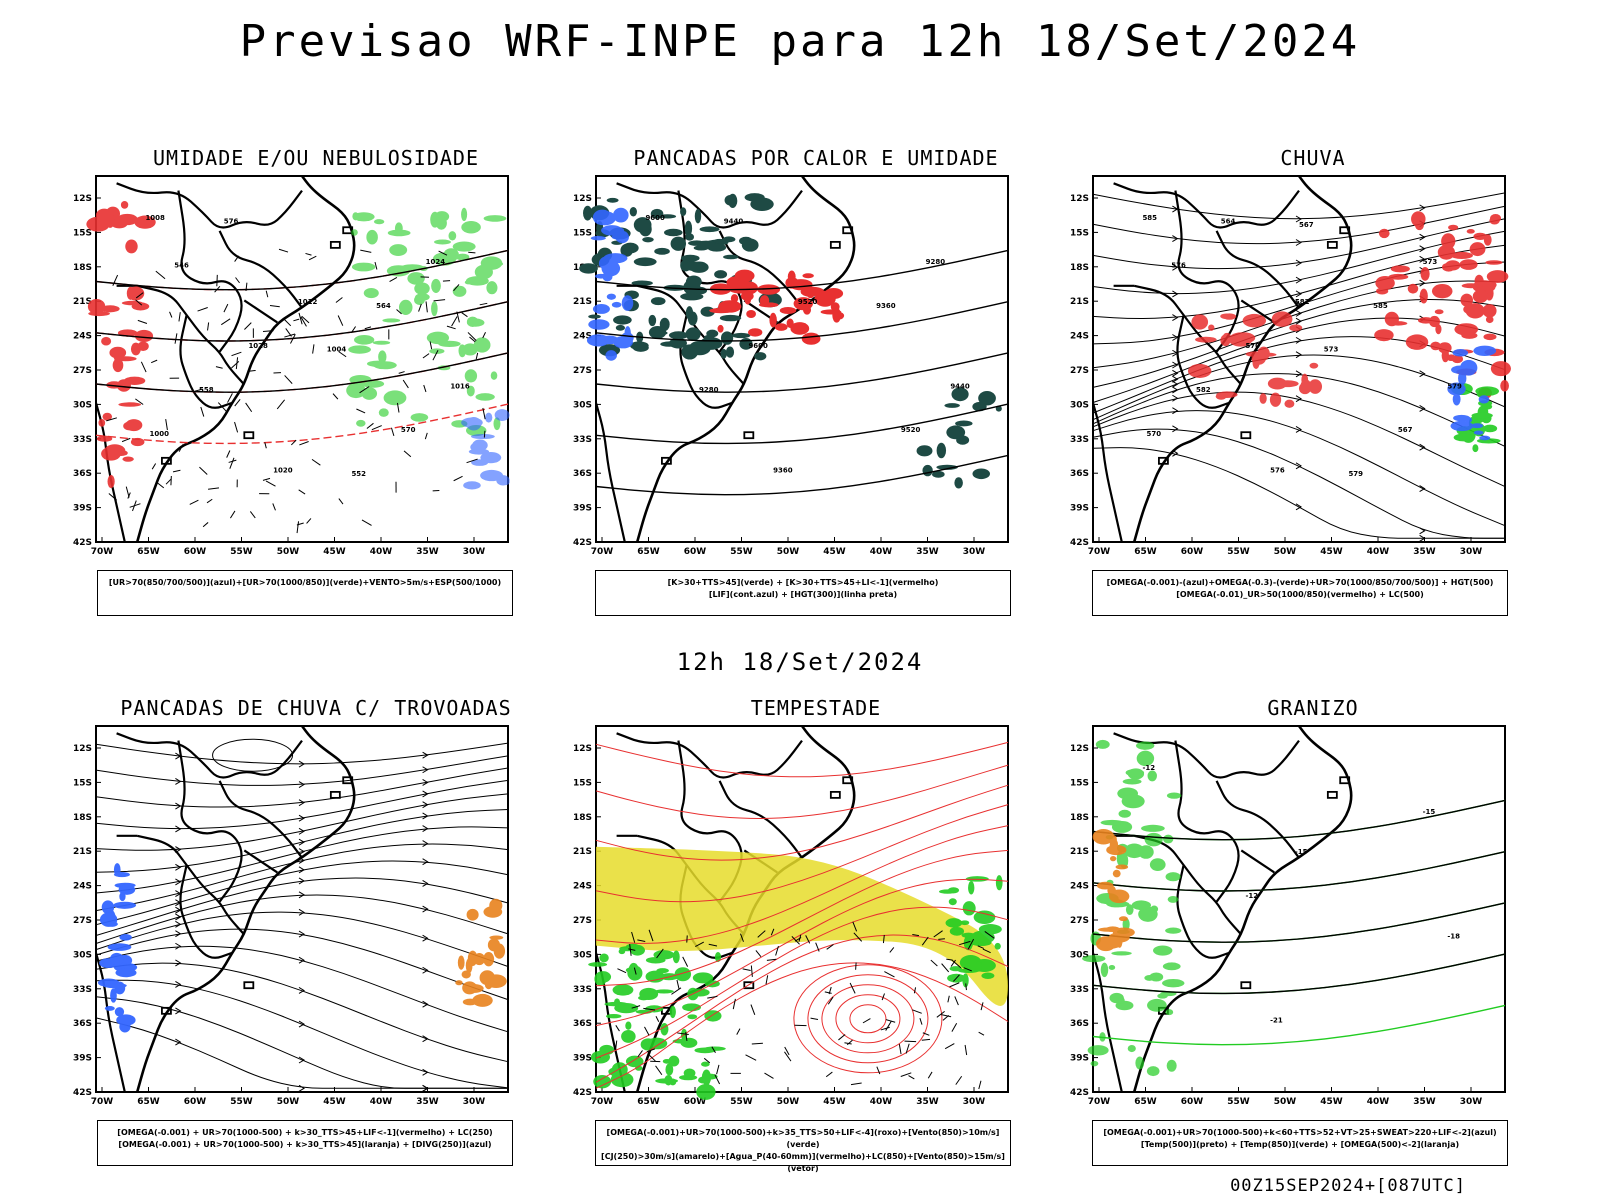 The image size is (1600, 1200). What do you see at coordinates (302, 321) in the screenshot?
I see `pressure-line` at bounding box center [302, 321].